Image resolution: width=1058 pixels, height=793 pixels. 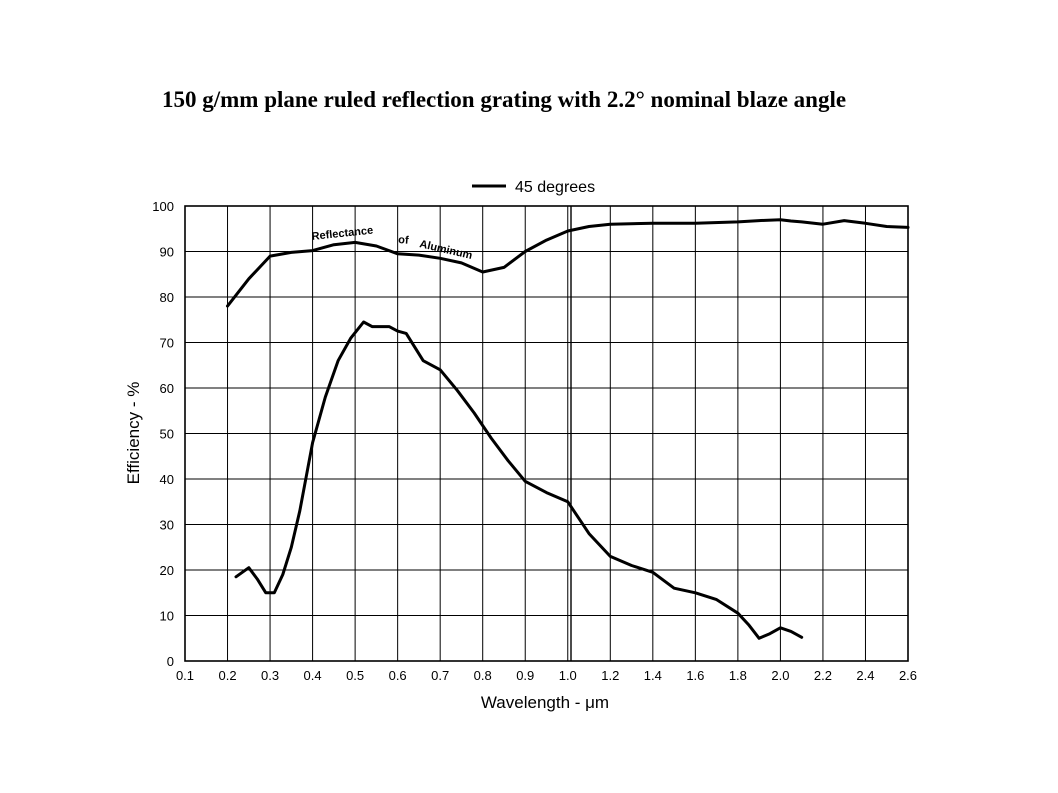 I want to click on x-tick-label: 0.8, so click(x=483, y=675).